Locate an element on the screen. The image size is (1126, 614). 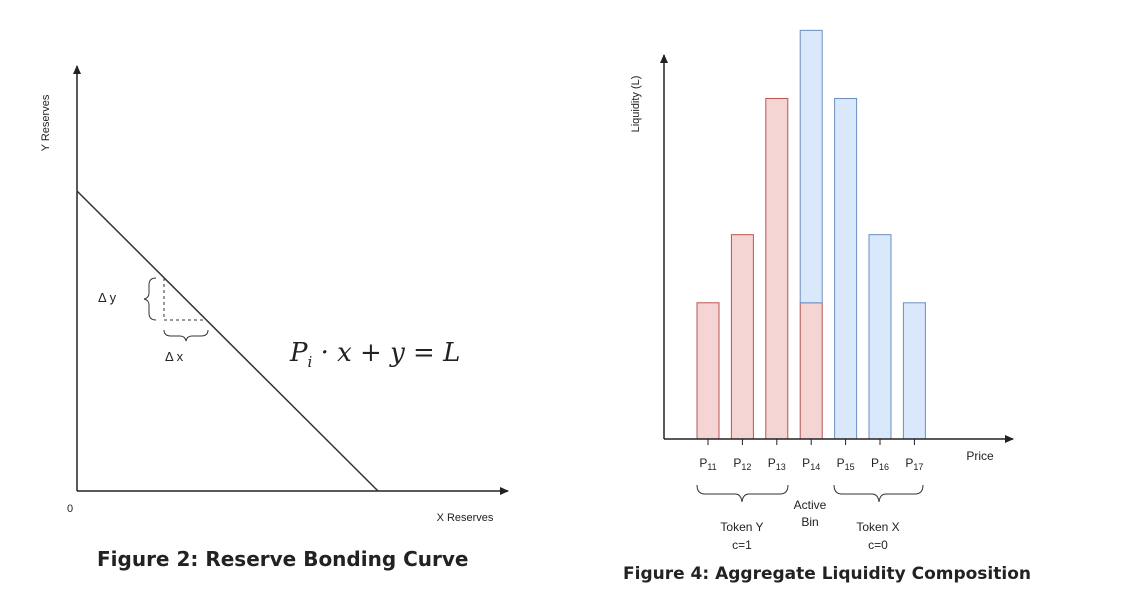
fig4-bars is located at coordinates (811, 234).